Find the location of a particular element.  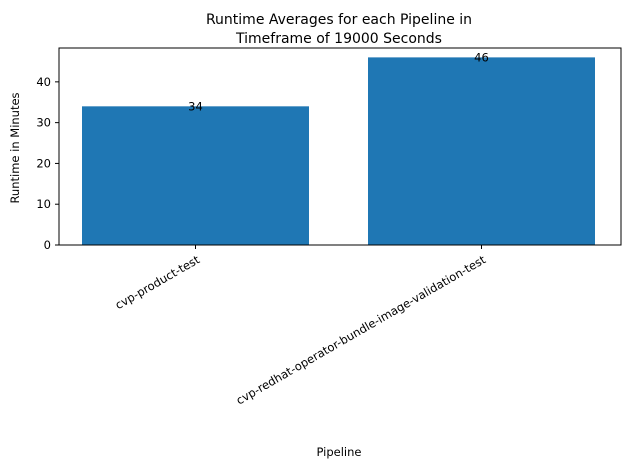

y-axis-label: Runtime in Minutes is located at coordinates (15, 147).